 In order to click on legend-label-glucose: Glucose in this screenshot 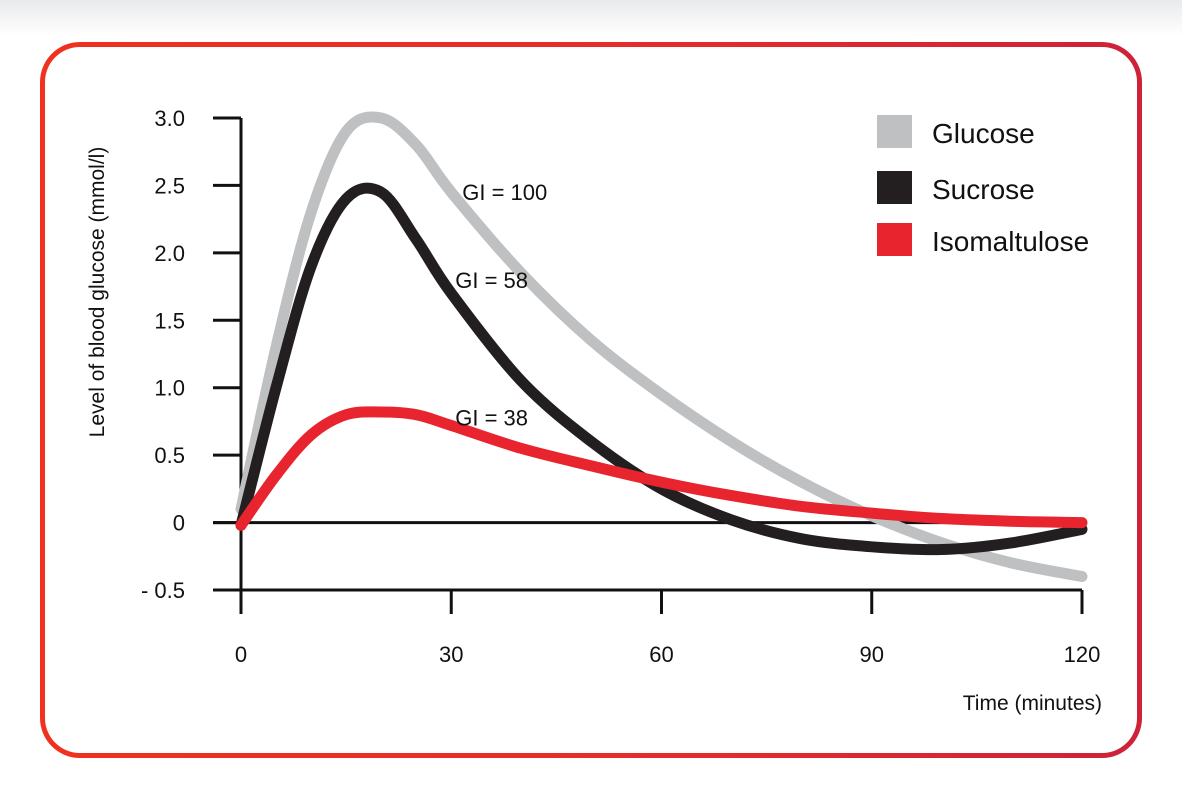, I will do `click(983, 133)`.